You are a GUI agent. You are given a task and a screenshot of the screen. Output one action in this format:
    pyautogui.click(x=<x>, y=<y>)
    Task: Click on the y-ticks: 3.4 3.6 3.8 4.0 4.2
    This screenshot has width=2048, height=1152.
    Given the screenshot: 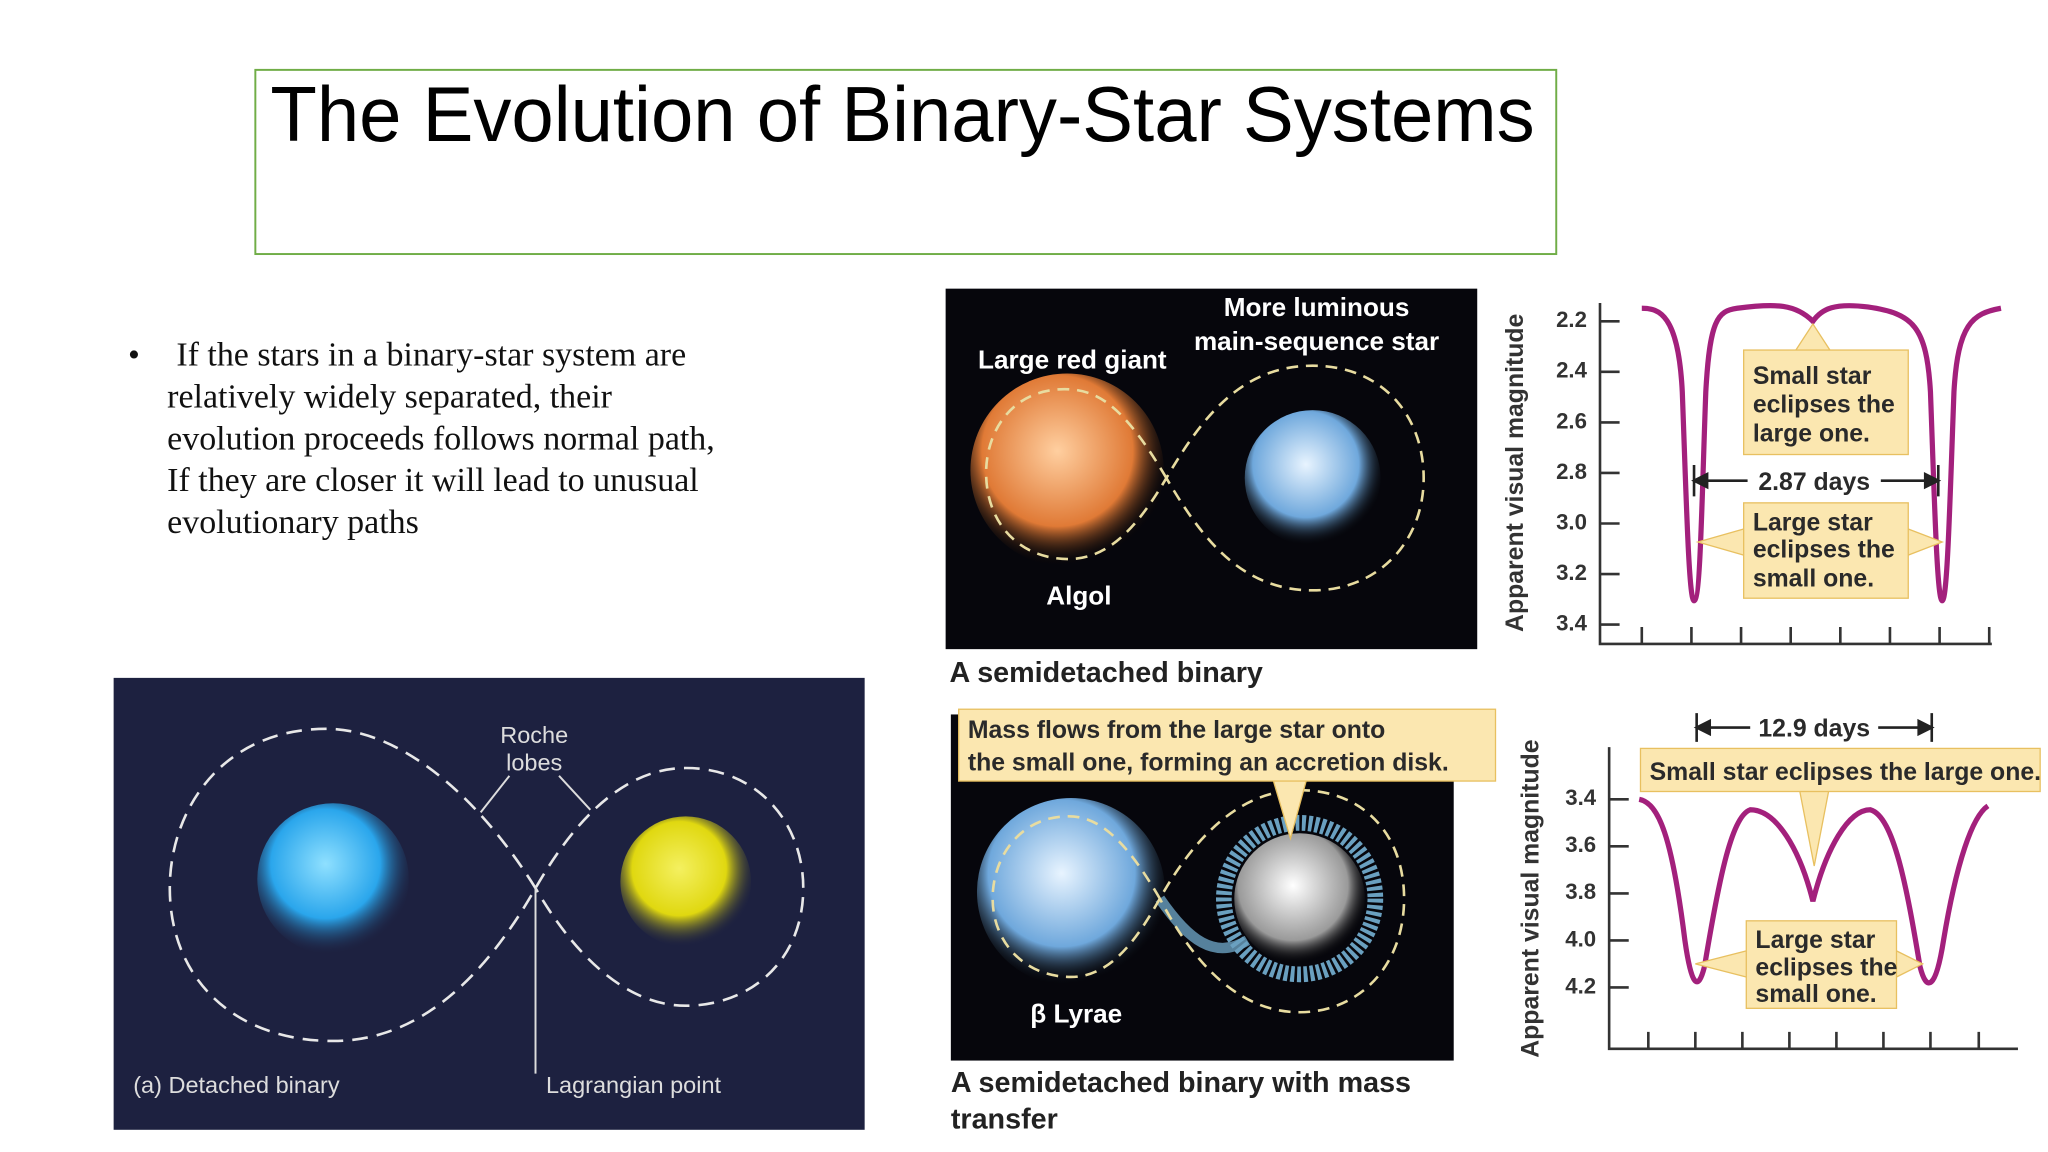 What is the action you would take?
    pyautogui.click(x=1597, y=891)
    